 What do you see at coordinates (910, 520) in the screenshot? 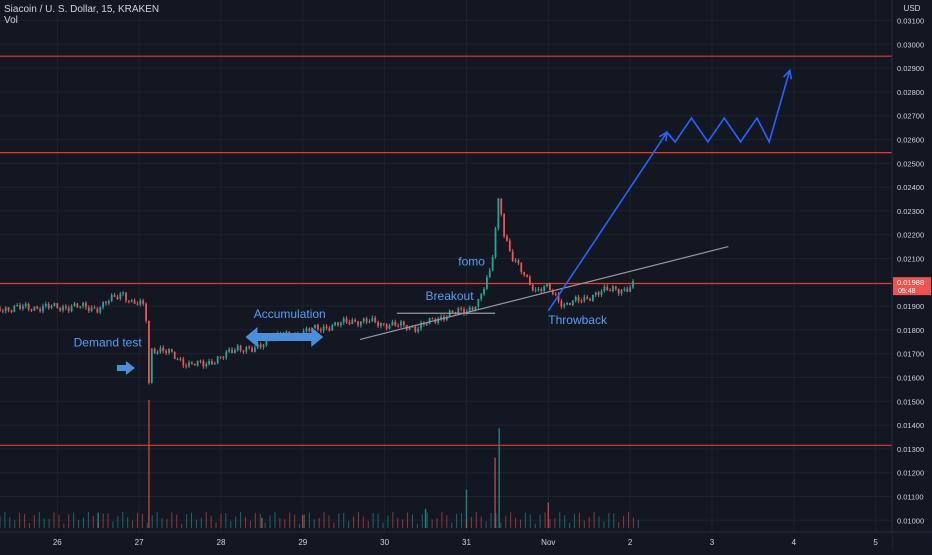
I see `price-tick-label: 0.01000` at bounding box center [910, 520].